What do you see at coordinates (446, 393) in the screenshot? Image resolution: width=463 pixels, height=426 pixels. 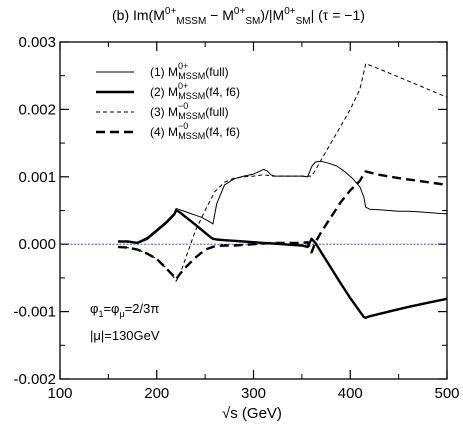 I see `x-tick-label: 500` at bounding box center [446, 393].